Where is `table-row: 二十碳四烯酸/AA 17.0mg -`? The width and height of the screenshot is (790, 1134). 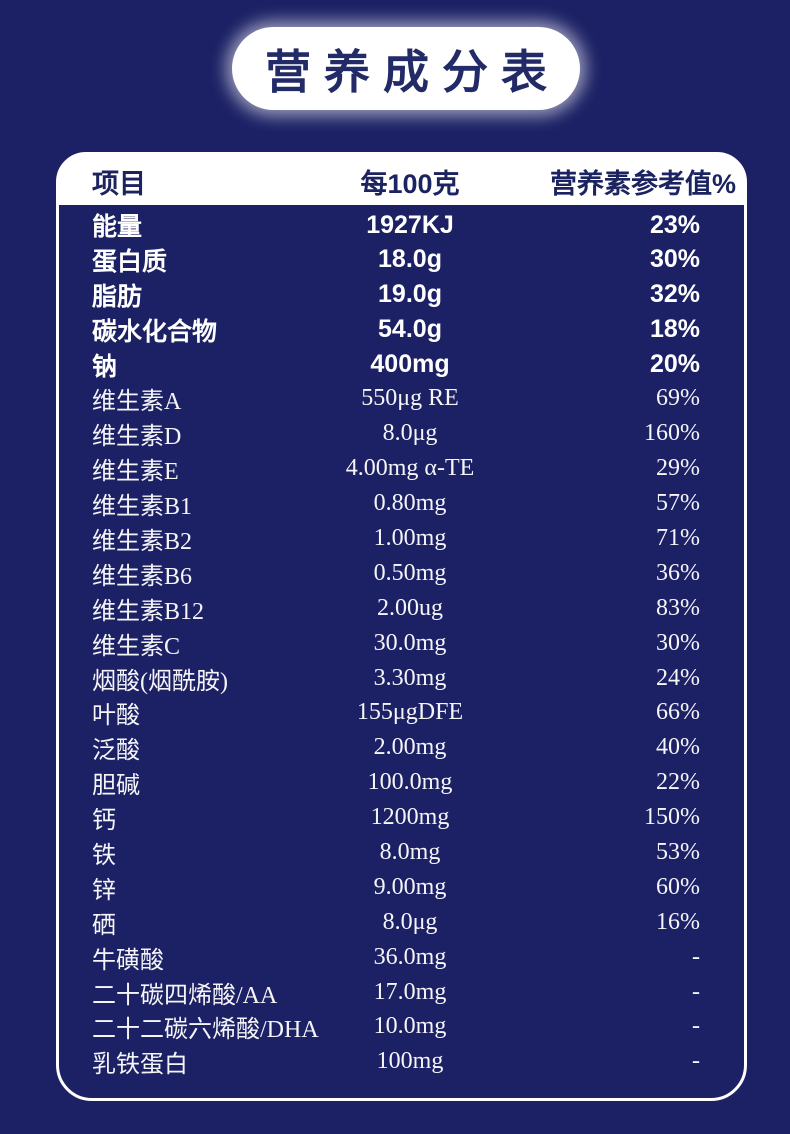 table-row: 二十碳四烯酸/AA 17.0mg - is located at coordinates (398, 992).